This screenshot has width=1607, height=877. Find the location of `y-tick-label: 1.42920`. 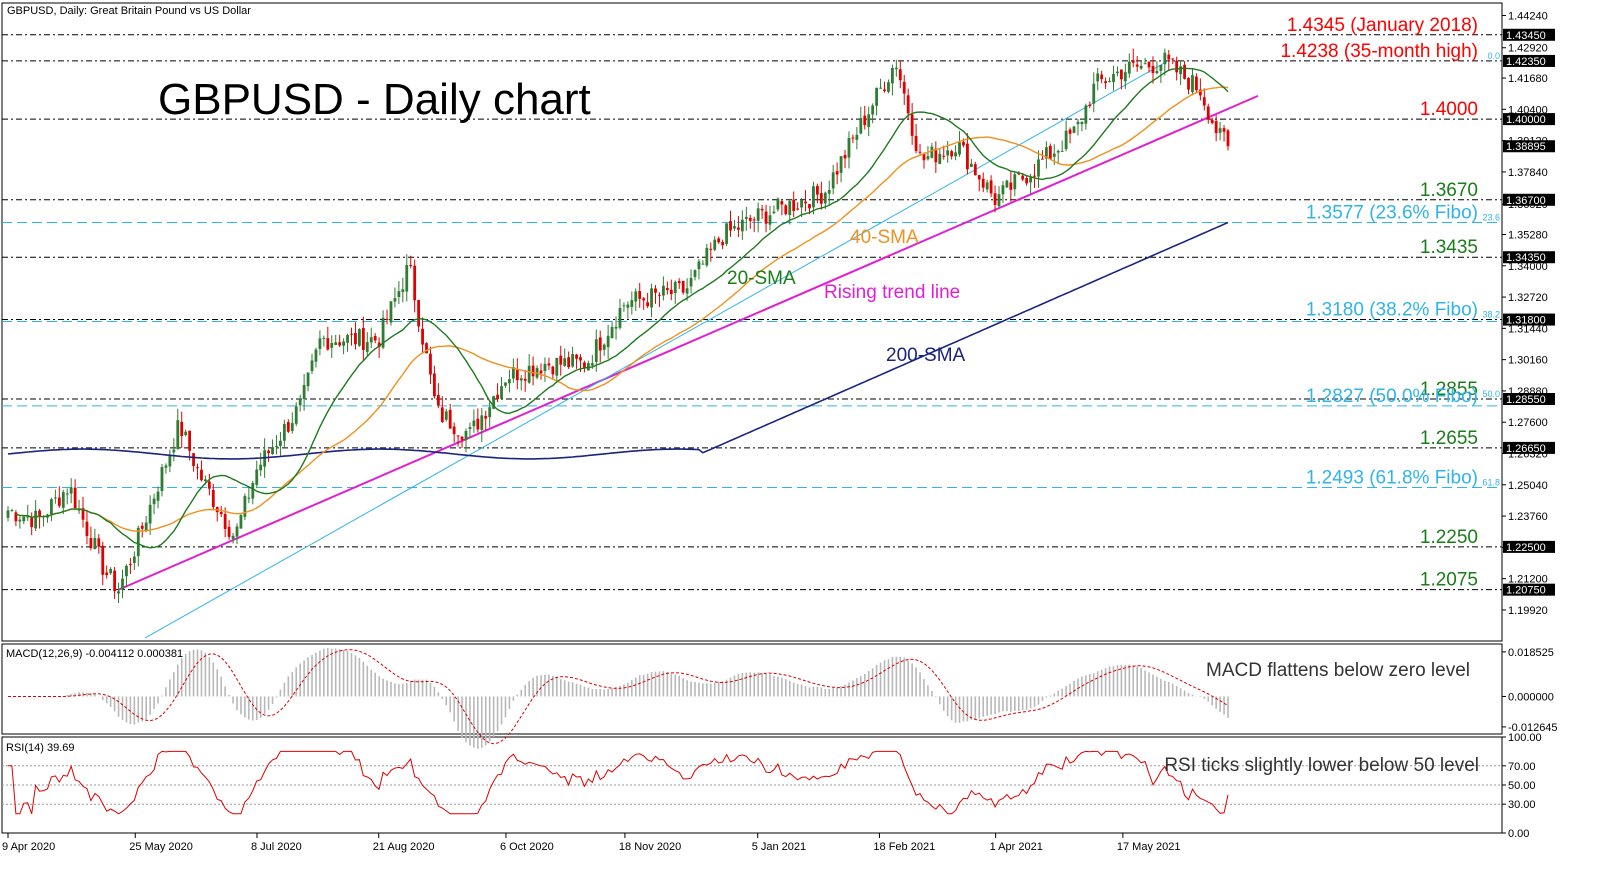

y-tick-label: 1.42920 is located at coordinates (1528, 49).